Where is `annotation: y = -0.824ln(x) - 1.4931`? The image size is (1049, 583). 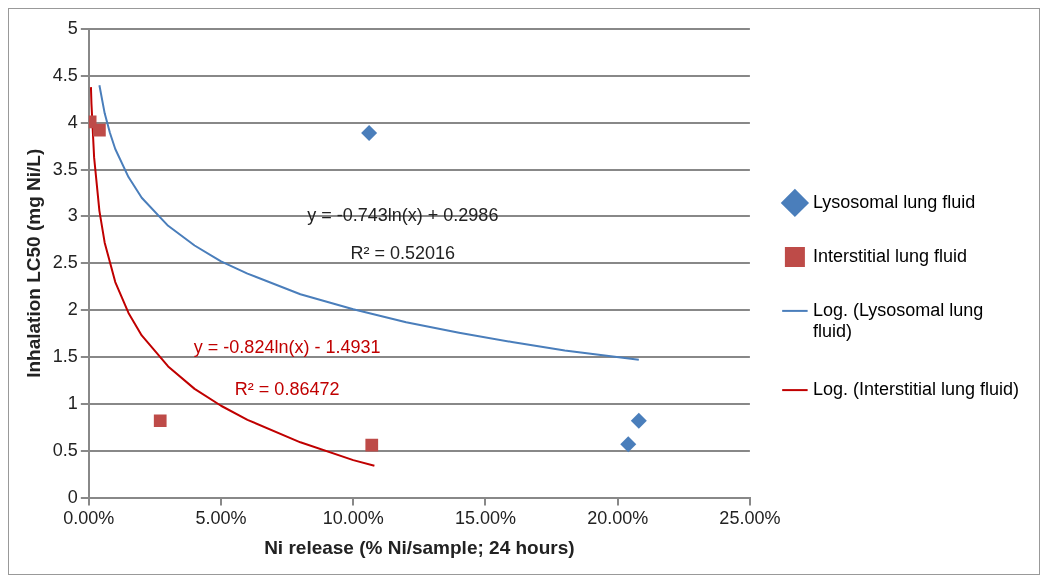 annotation: y = -0.824ln(x) - 1.4931 is located at coordinates (287, 346).